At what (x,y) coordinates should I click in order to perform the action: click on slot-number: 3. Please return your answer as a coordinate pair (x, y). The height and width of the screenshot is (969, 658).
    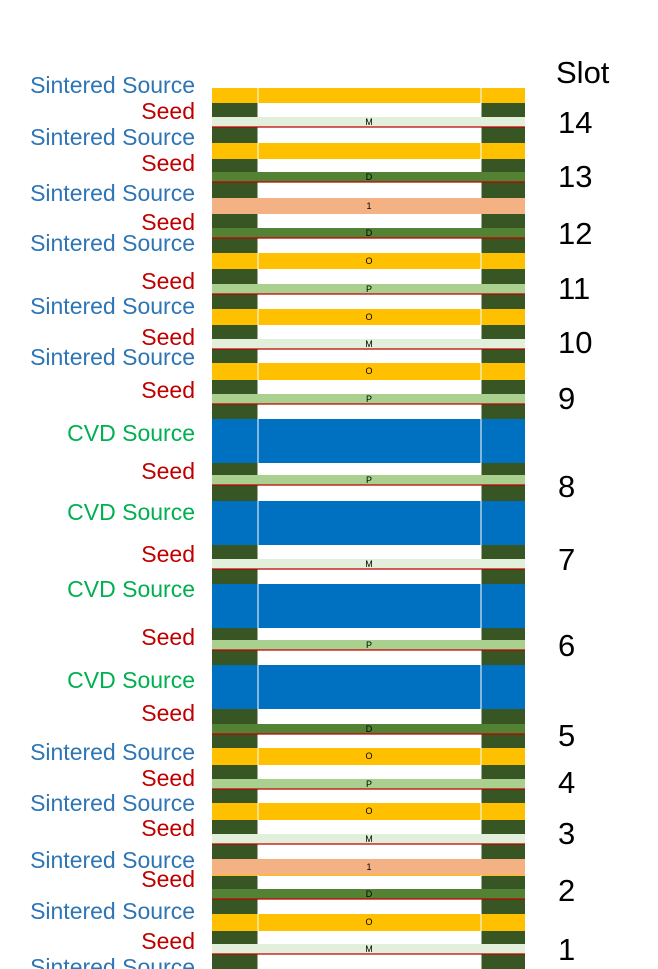
    Looking at the image, I should click on (566, 833).